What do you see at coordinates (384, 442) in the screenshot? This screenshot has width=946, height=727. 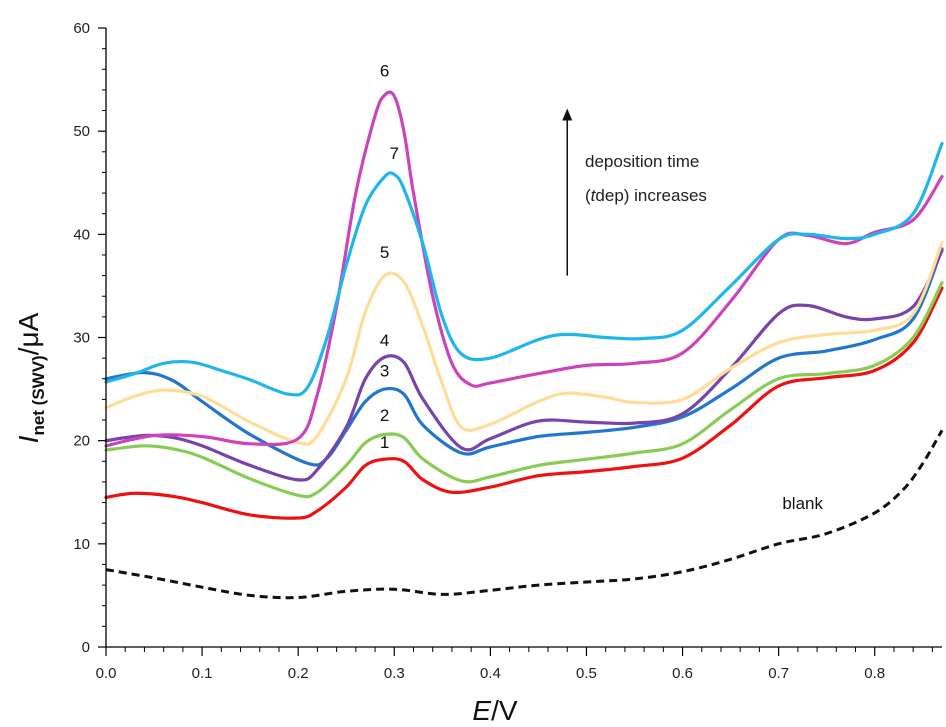 I see `curve-label-1: 1` at bounding box center [384, 442].